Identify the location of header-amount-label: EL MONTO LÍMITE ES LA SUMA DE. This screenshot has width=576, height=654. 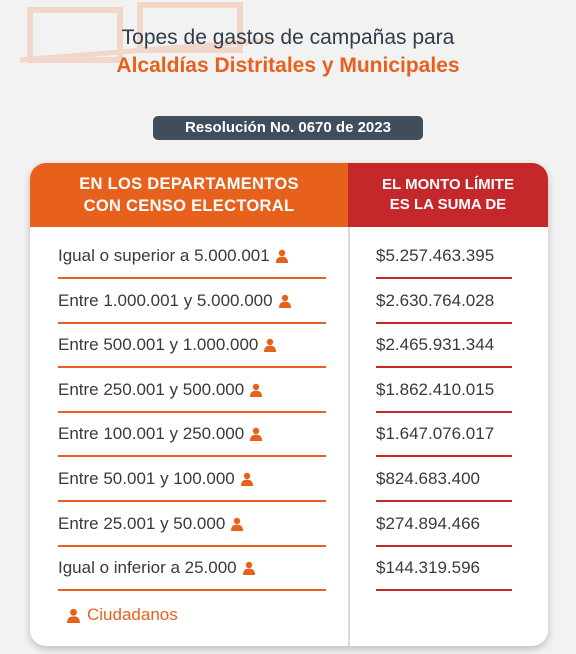
(448, 194).